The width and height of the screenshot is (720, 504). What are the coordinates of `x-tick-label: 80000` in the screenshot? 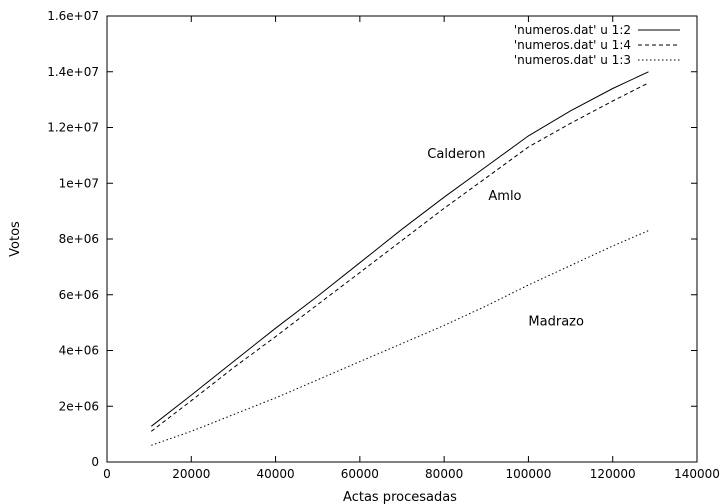 It's located at (444, 474).